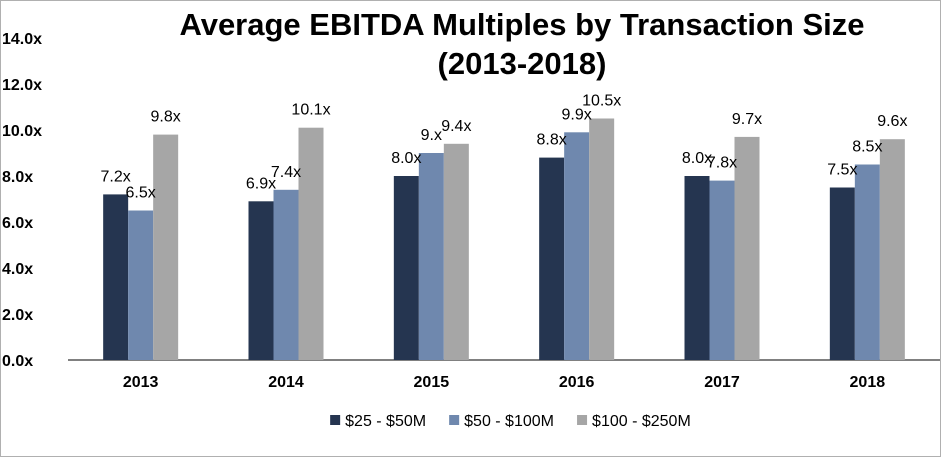 This screenshot has width=941, height=457. I want to click on y-tick-label: 0.0x, so click(17, 361).